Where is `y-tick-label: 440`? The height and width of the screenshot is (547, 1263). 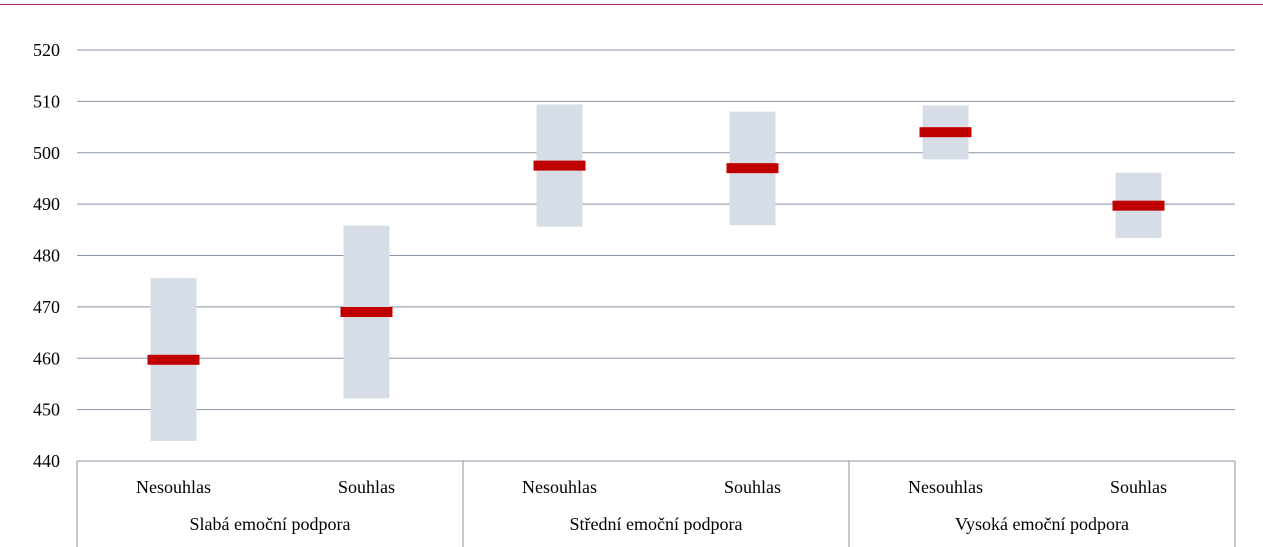
y-tick-label: 440 is located at coordinates (46, 461).